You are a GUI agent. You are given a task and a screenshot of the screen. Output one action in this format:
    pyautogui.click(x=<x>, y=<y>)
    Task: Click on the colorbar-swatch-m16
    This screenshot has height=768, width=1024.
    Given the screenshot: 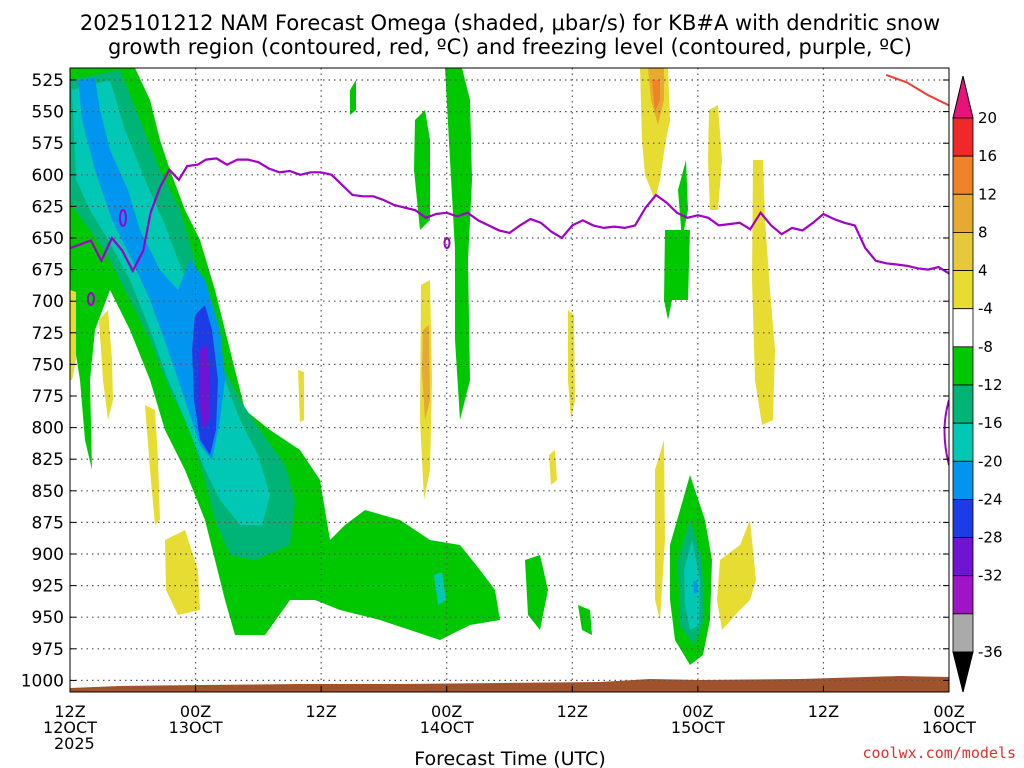 What is the action you would take?
    pyautogui.click(x=963, y=480)
    